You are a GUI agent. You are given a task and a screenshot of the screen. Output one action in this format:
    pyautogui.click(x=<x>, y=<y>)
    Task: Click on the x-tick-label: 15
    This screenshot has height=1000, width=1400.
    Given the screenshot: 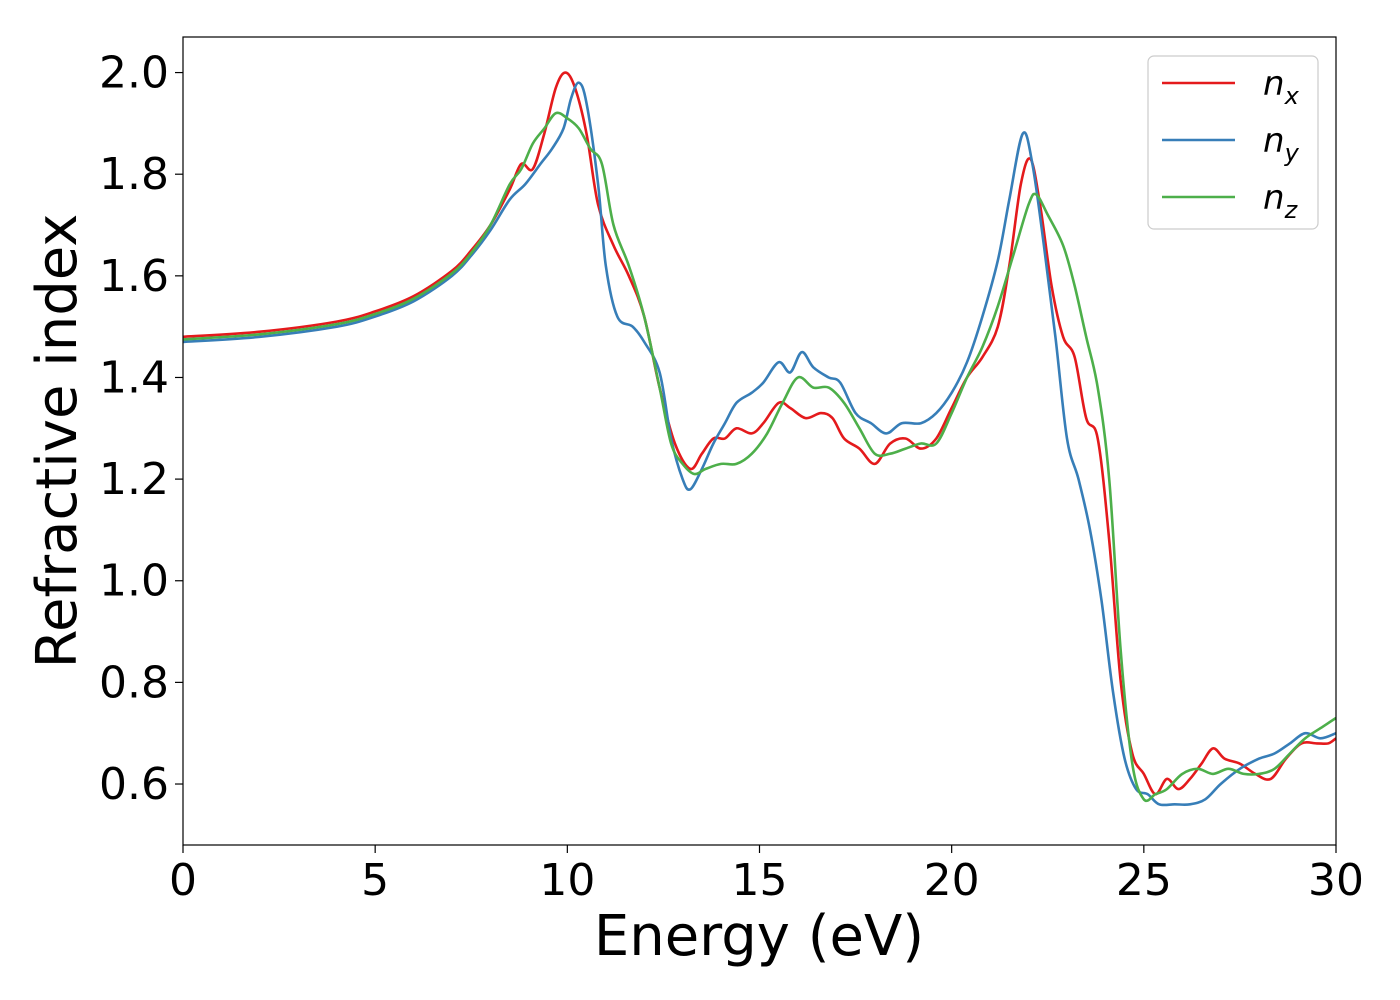 What is the action you would take?
    pyautogui.click(x=760, y=880)
    